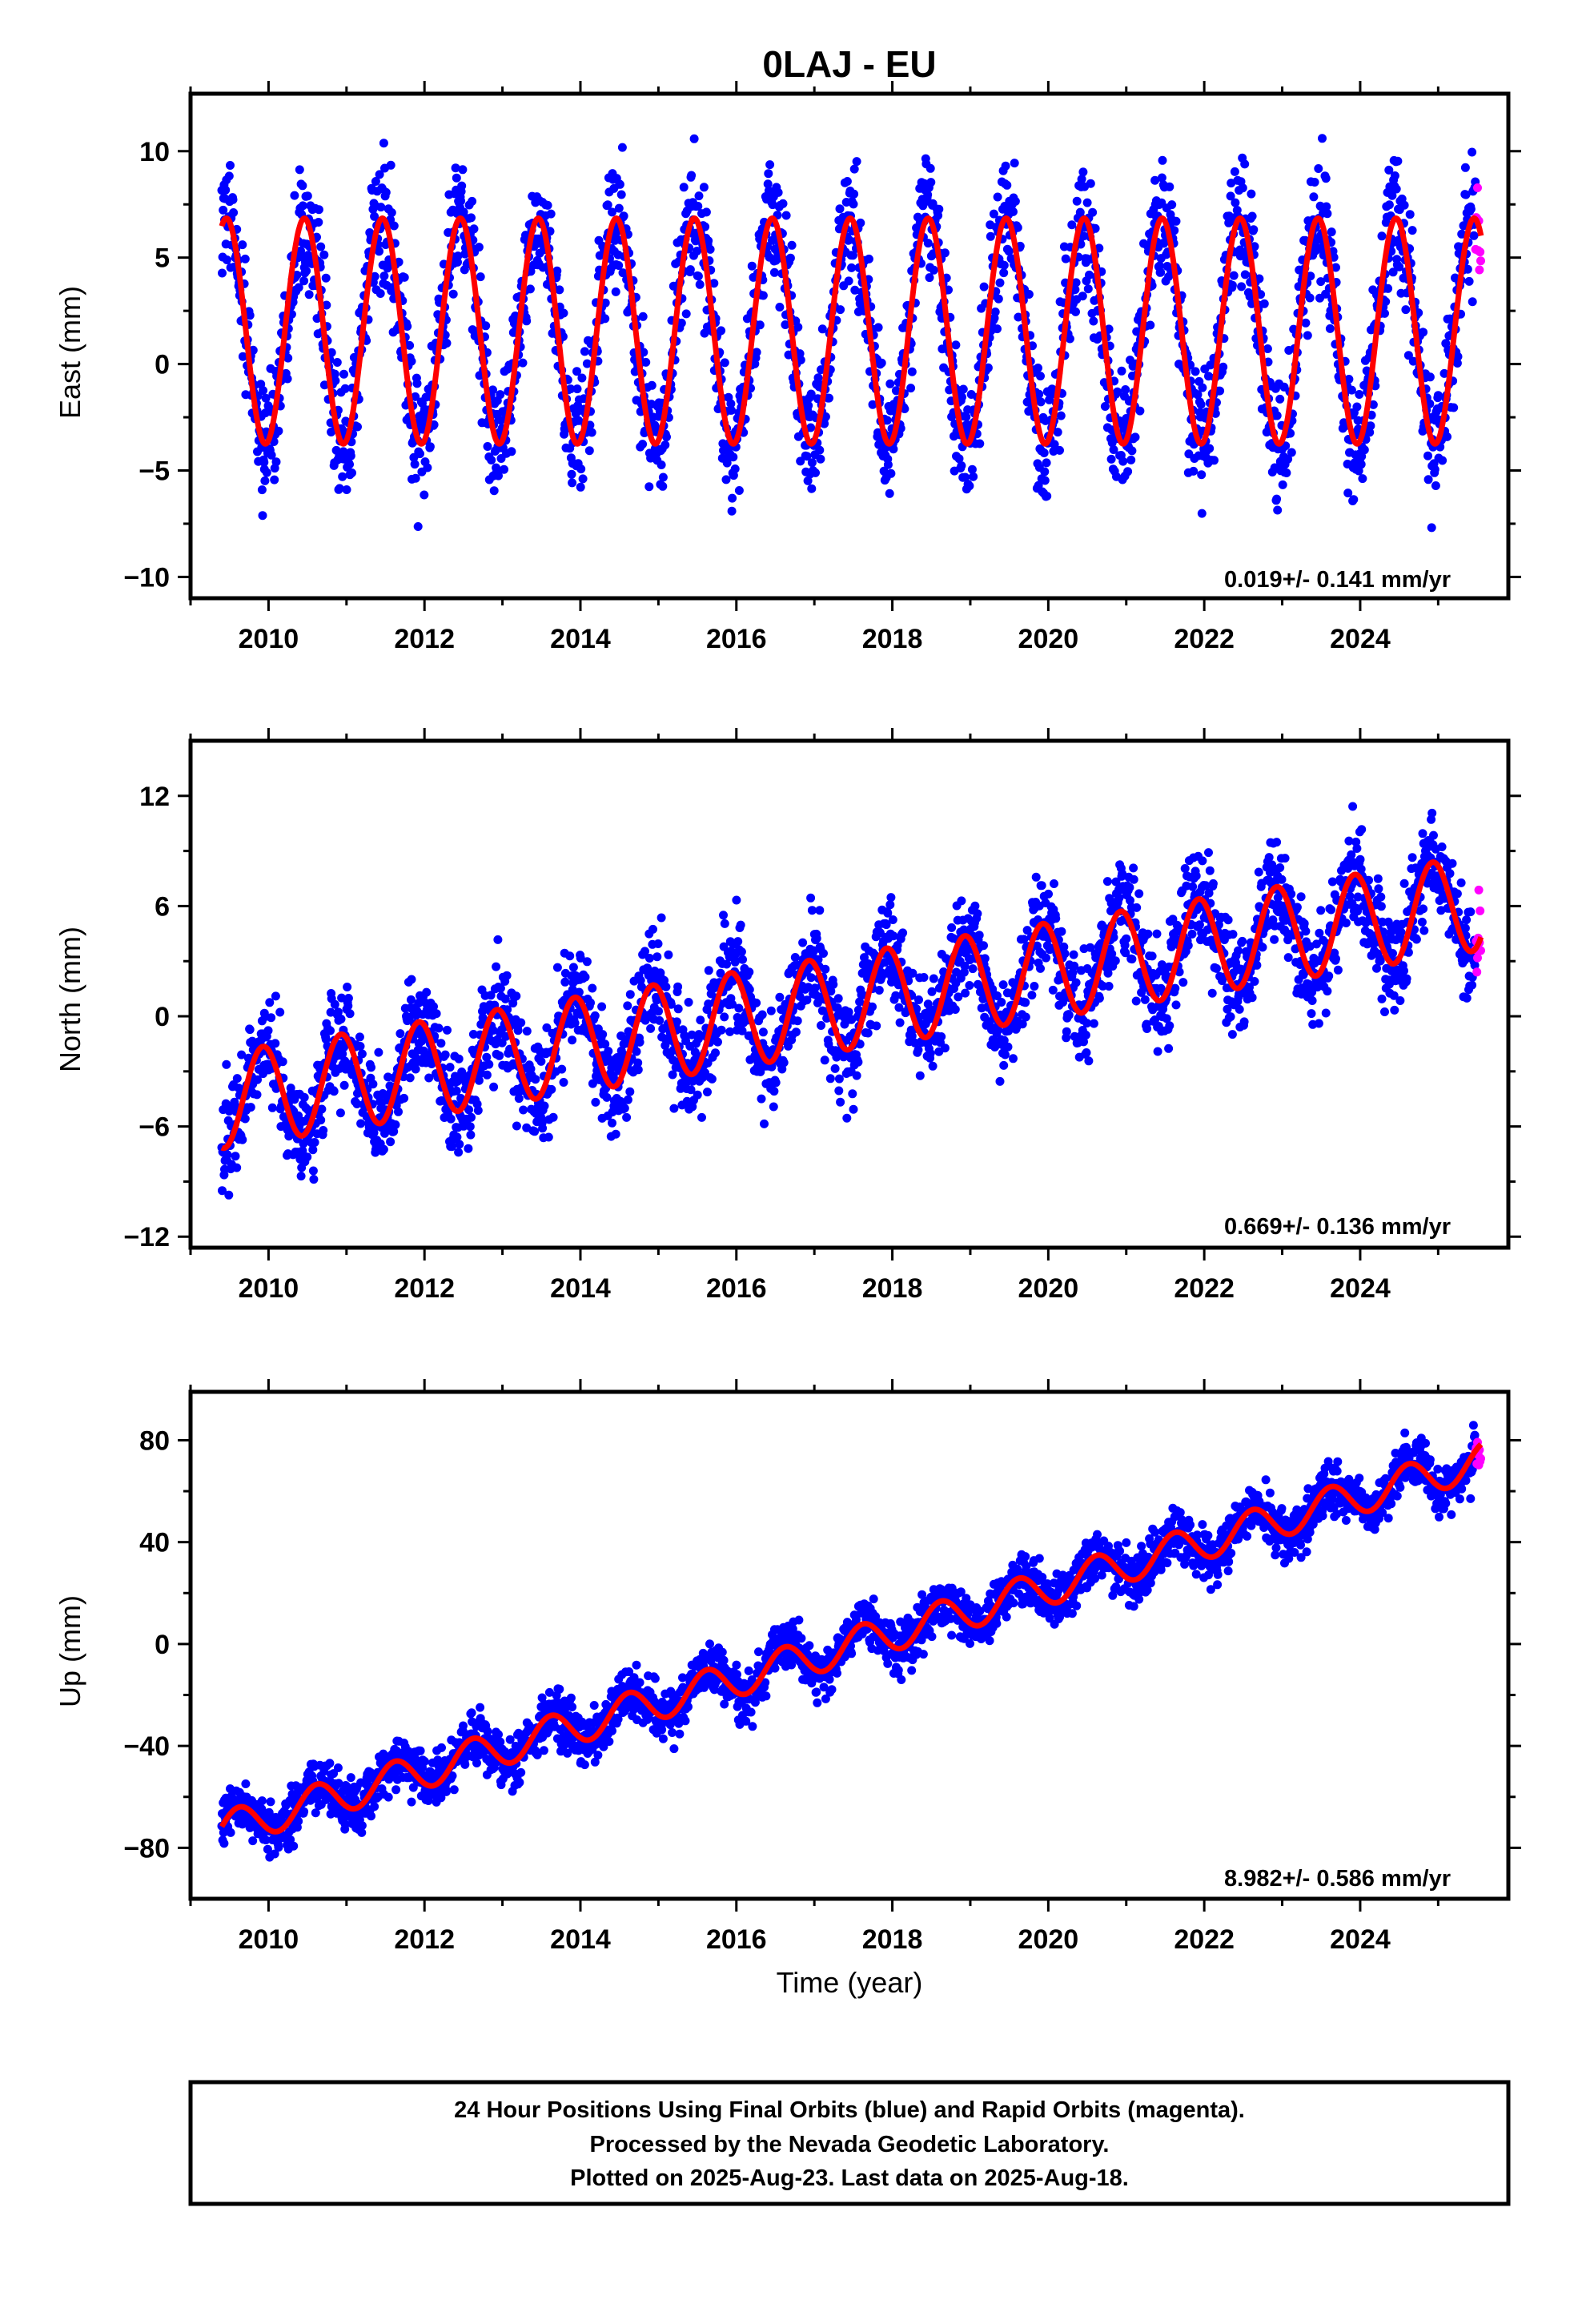 Image resolution: width=1582 pixels, height=2324 pixels. Describe the element at coordinates (1478, 931) in the screenshot. I see `north-rapid-orbit-points` at that location.